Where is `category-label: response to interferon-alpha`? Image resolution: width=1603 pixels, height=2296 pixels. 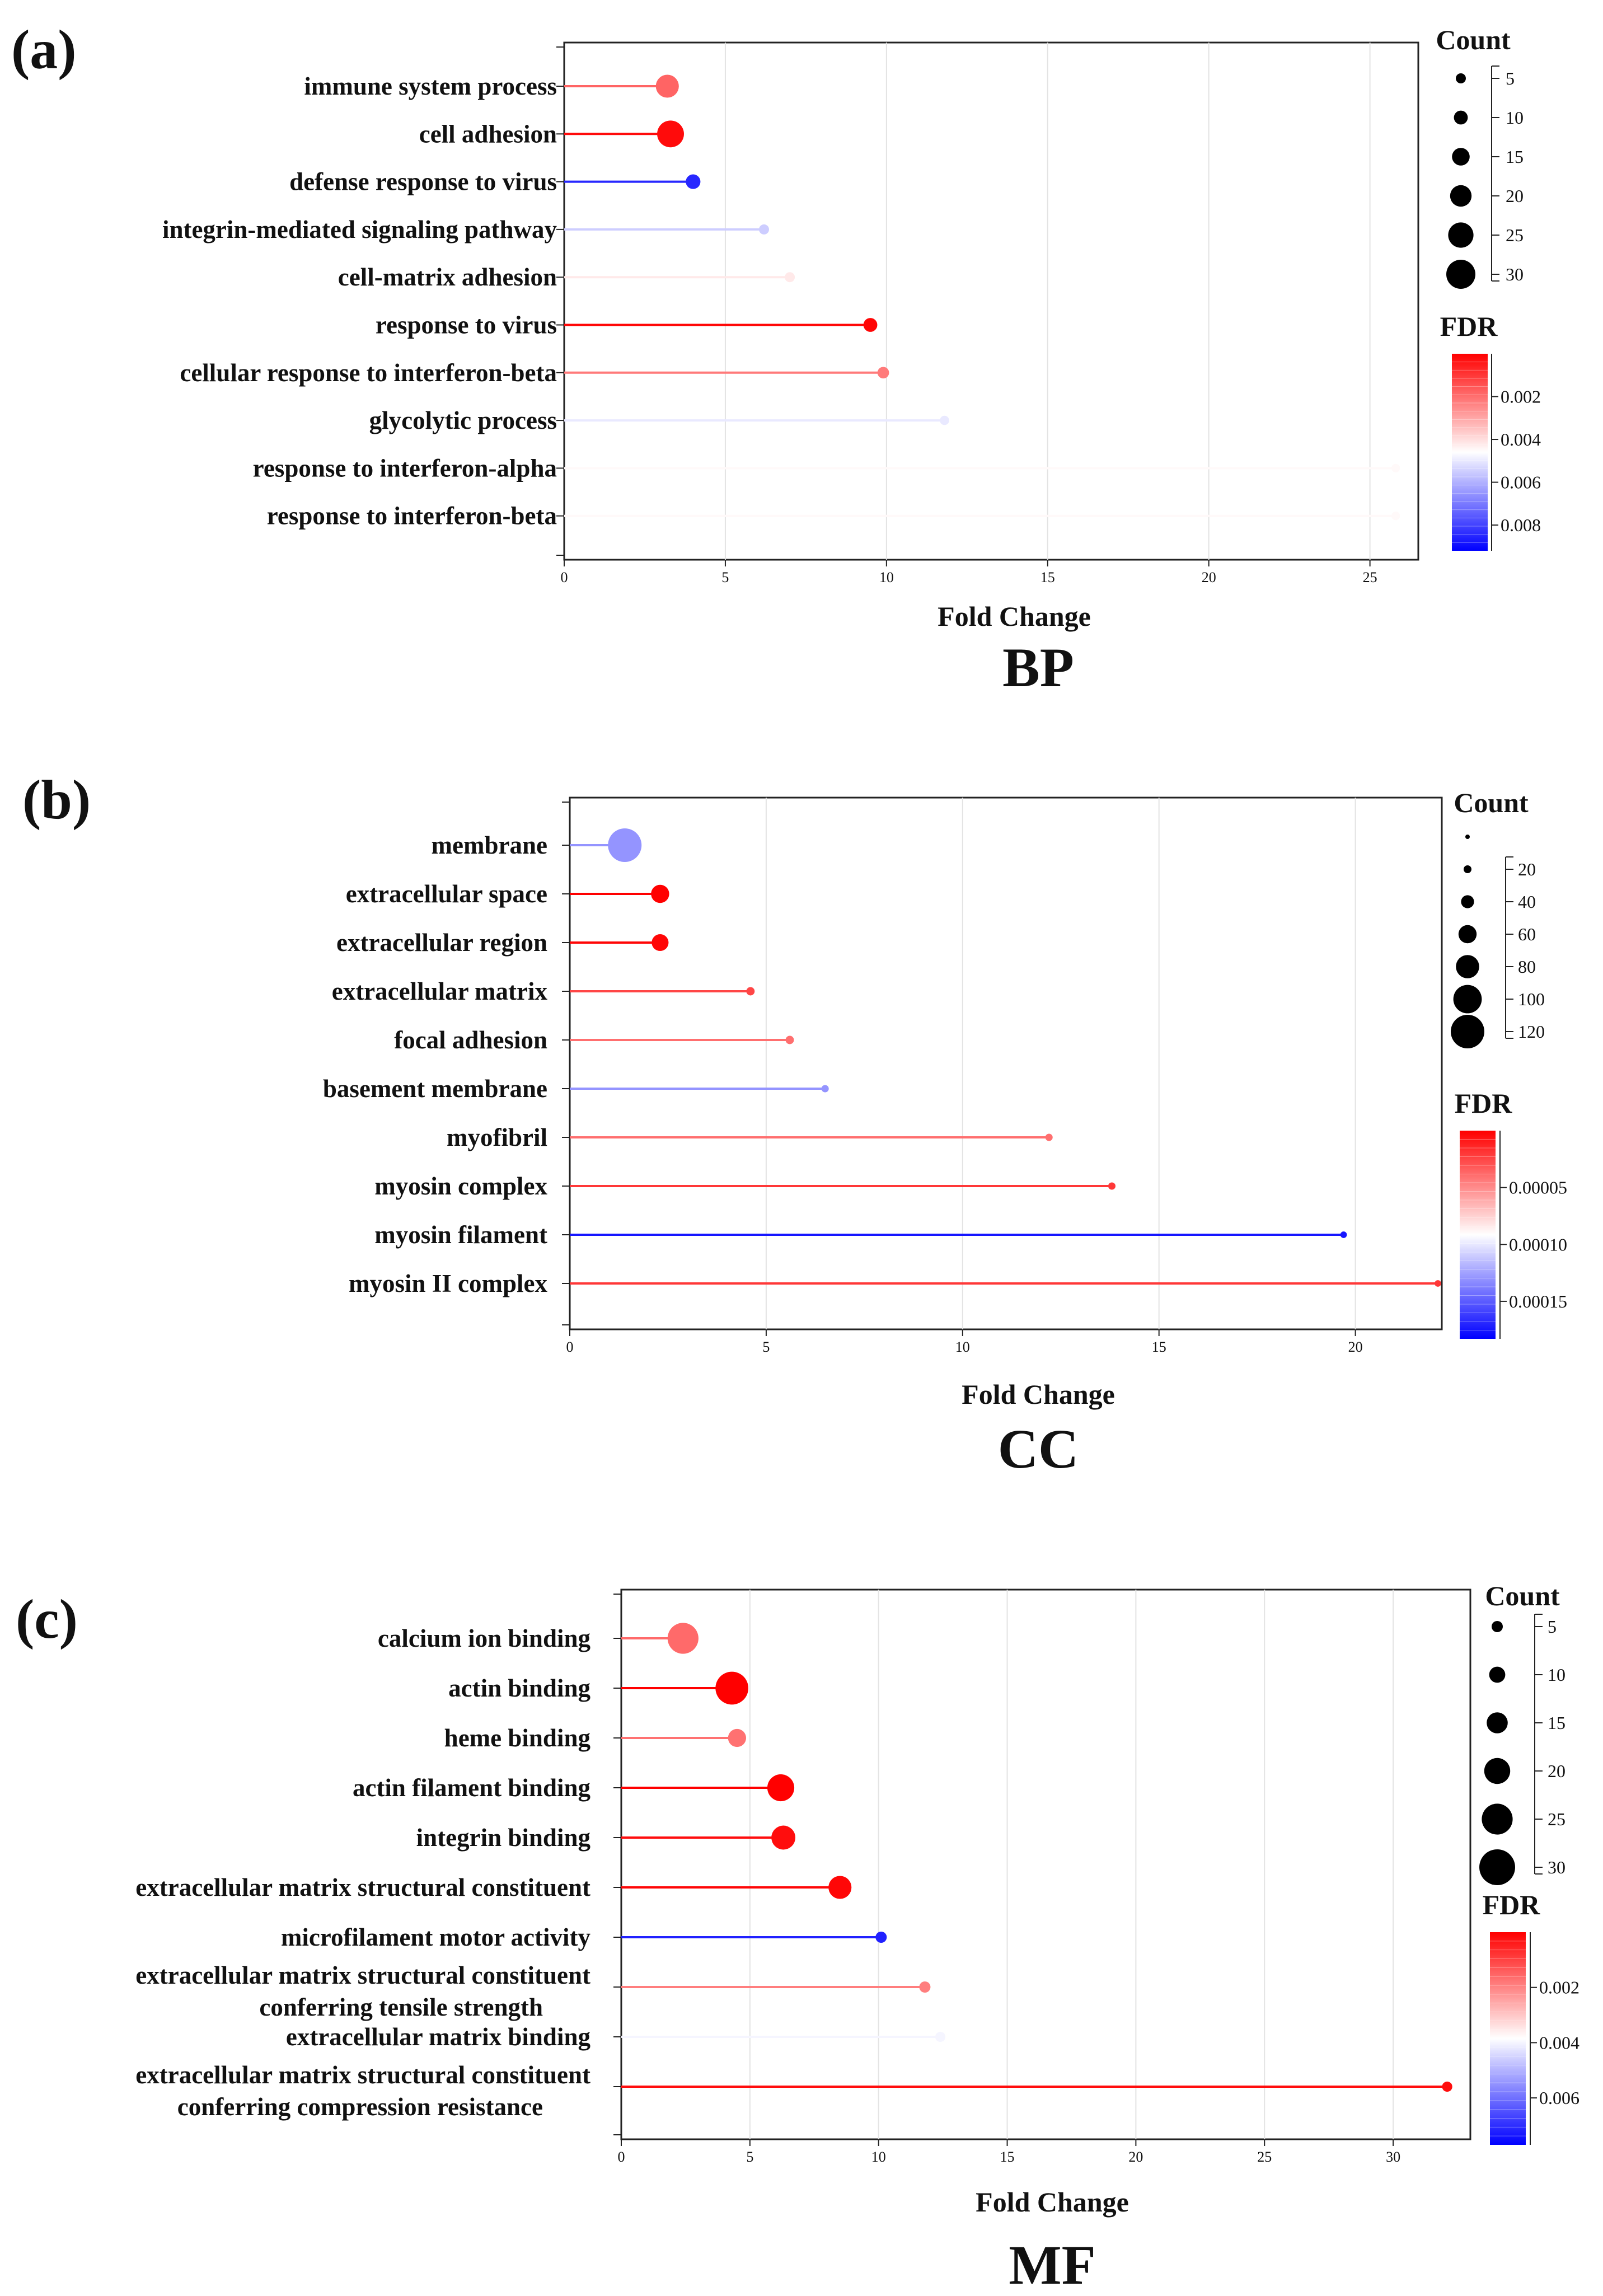 category-label: response to interferon-alpha is located at coordinates (405, 468).